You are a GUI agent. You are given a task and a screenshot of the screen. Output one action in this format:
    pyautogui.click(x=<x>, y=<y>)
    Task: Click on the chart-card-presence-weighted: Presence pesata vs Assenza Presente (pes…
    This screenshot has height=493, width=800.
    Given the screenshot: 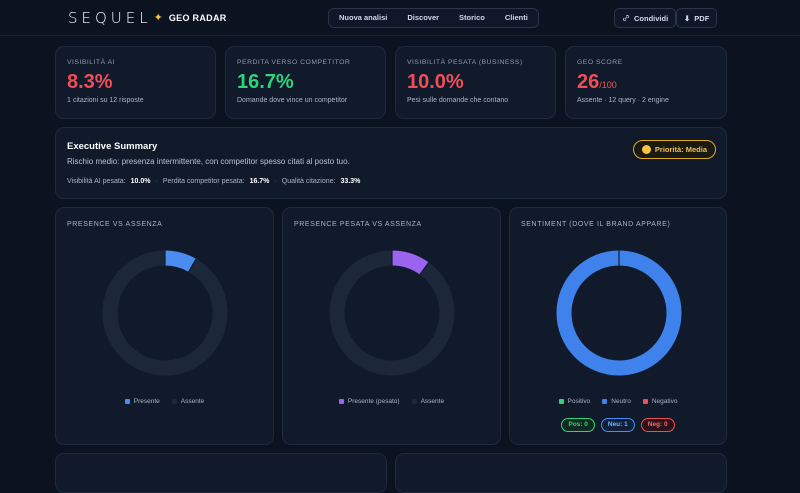 What is the action you would take?
    pyautogui.click(x=391, y=326)
    